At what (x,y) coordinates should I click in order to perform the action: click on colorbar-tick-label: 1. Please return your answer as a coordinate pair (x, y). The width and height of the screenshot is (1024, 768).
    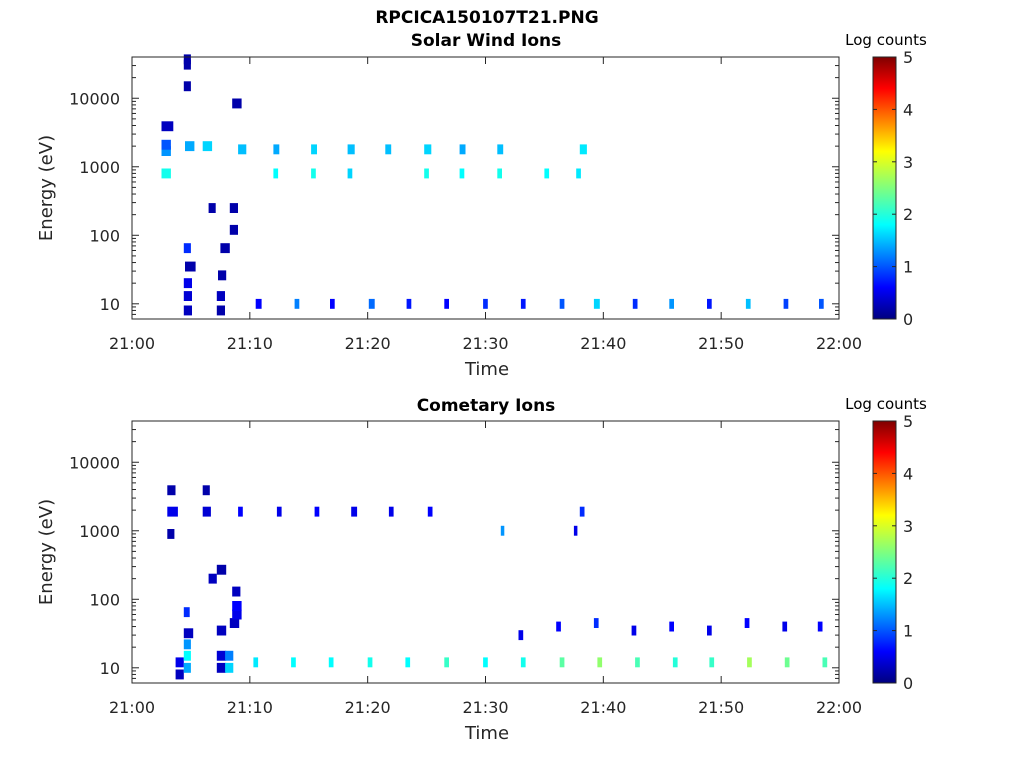
    Looking at the image, I should click on (908, 631).